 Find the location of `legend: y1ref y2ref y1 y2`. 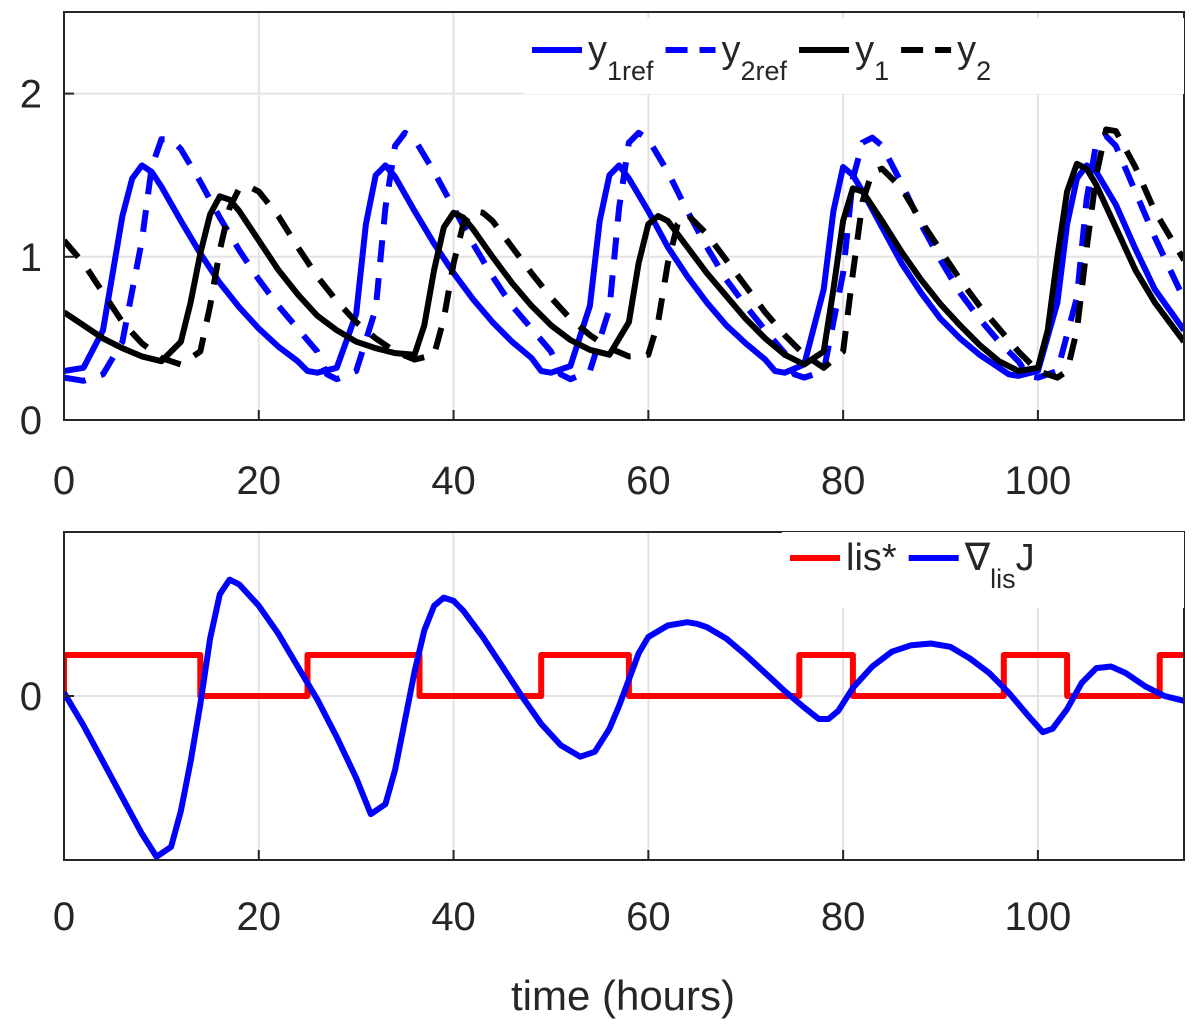

legend: y1ref y2ref y1 y2 is located at coordinates (854, 56).